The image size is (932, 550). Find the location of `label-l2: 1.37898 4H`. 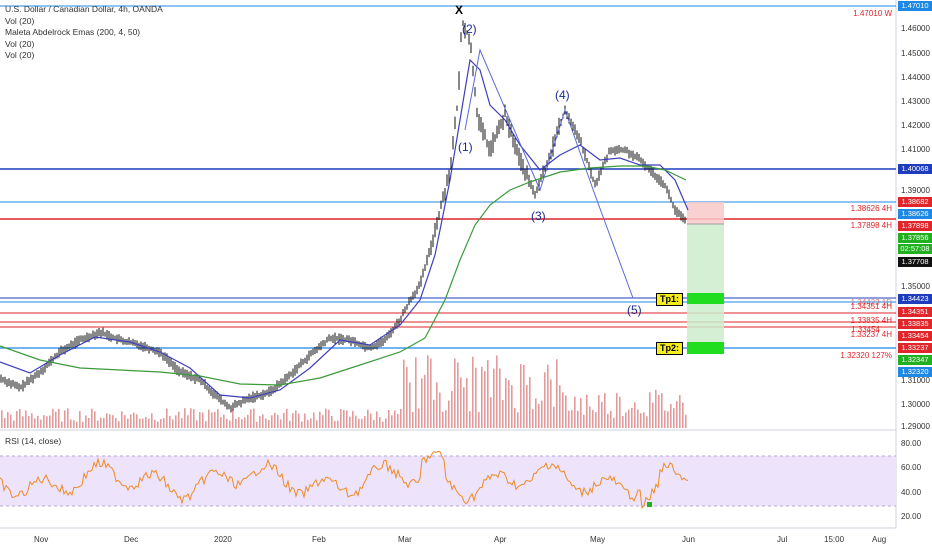

label-l2: 1.37898 4H is located at coordinates (871, 225).